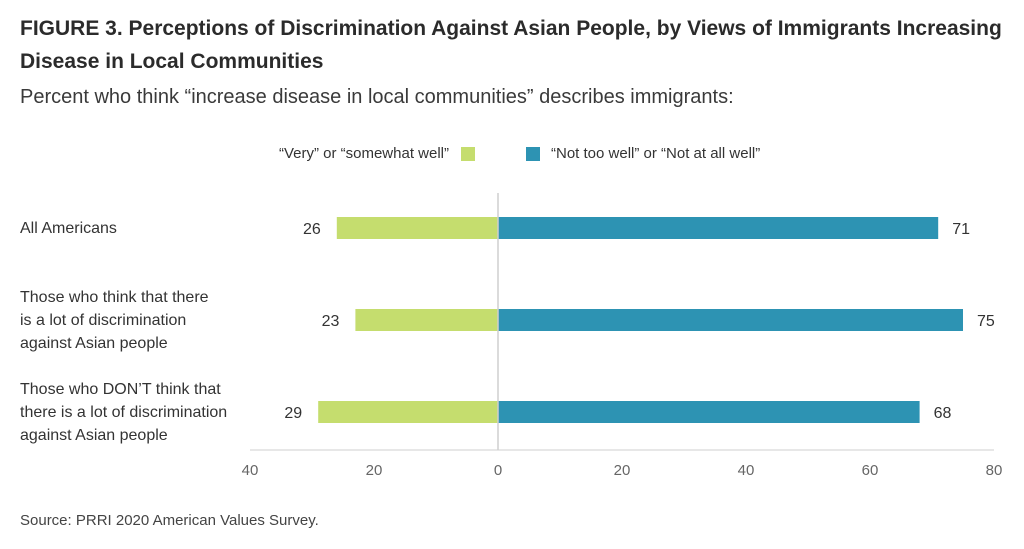 This screenshot has height=549, width=1024. Describe the element at coordinates (468, 154) in the screenshot. I see `legend-swatch-agree` at that location.